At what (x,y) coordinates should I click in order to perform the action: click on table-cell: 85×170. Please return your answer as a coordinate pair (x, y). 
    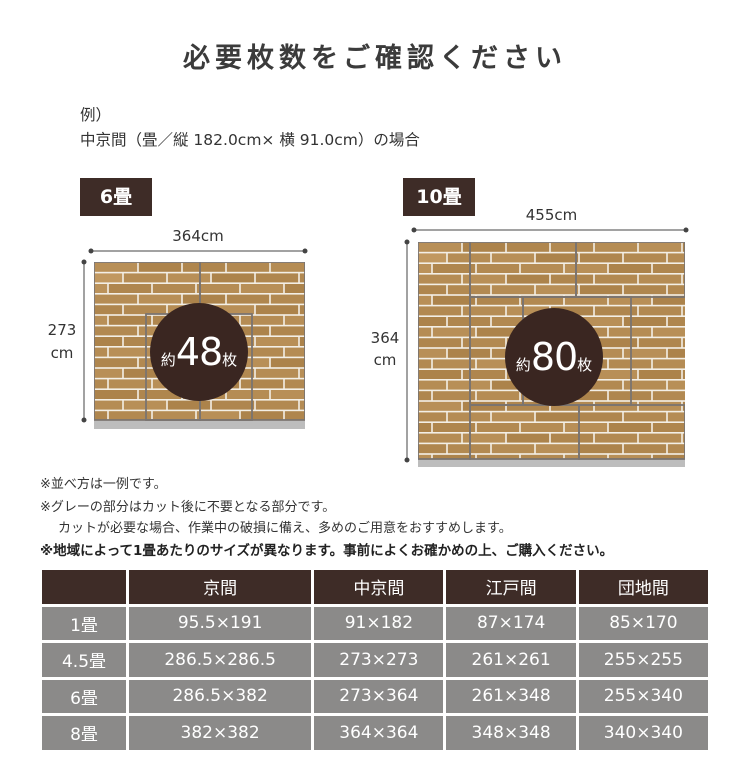
    Looking at the image, I should click on (643, 624).